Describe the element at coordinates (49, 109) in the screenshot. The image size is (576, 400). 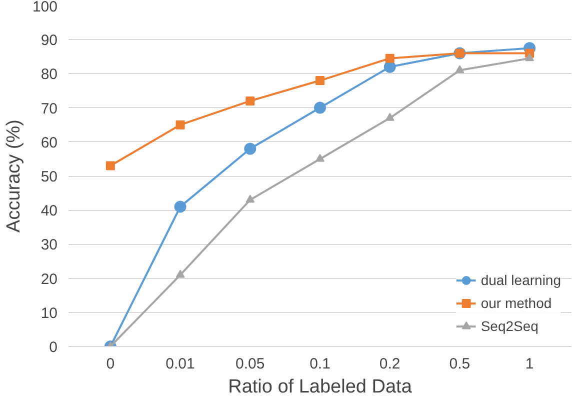
I see `y-tick-label: 70` at that location.